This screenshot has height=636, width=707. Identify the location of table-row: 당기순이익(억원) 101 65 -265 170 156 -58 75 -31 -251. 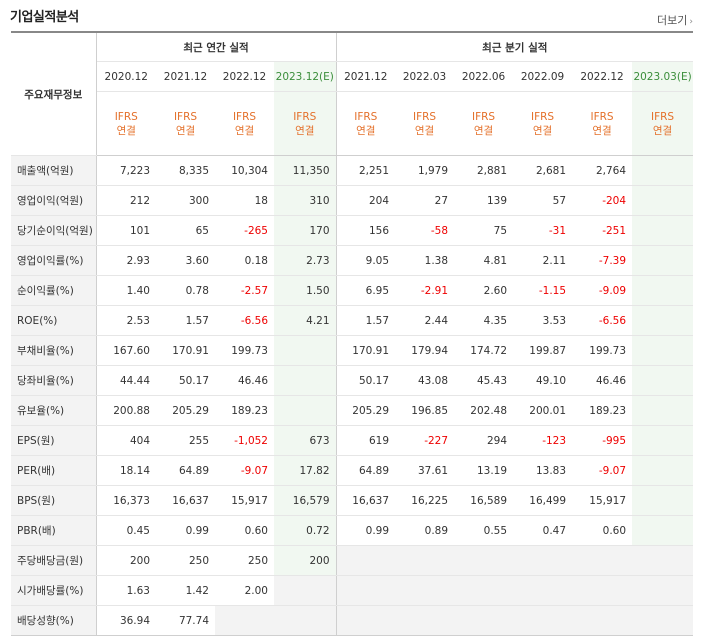
(352, 230).